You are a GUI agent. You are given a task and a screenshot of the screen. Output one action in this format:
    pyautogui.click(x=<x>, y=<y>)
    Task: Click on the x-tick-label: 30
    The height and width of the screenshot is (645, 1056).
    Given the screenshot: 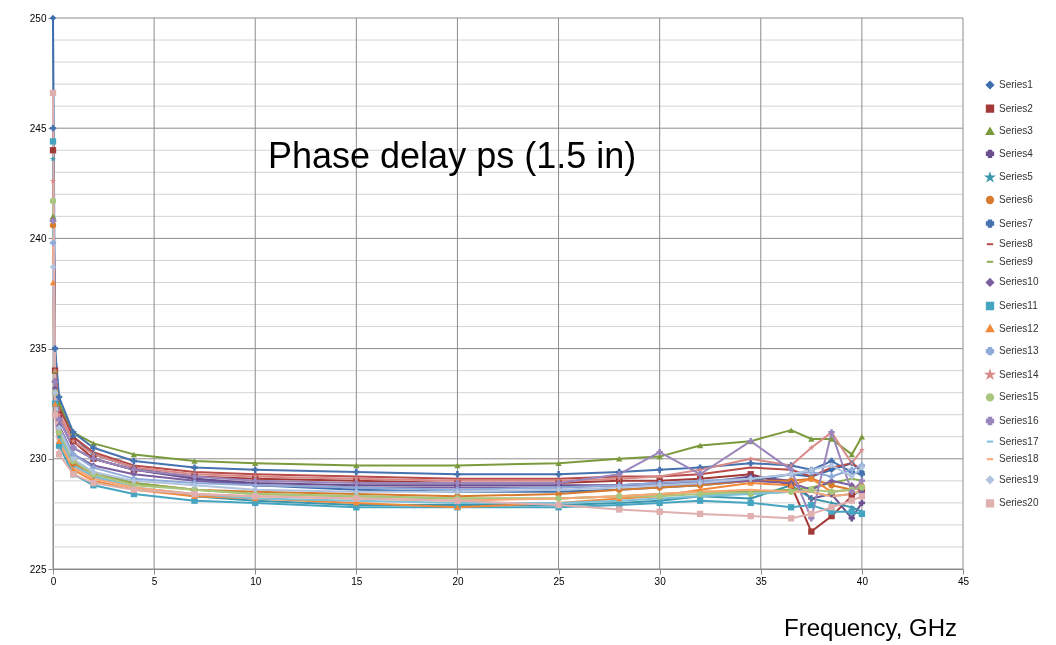 What is the action you would take?
    pyautogui.click(x=660, y=581)
    